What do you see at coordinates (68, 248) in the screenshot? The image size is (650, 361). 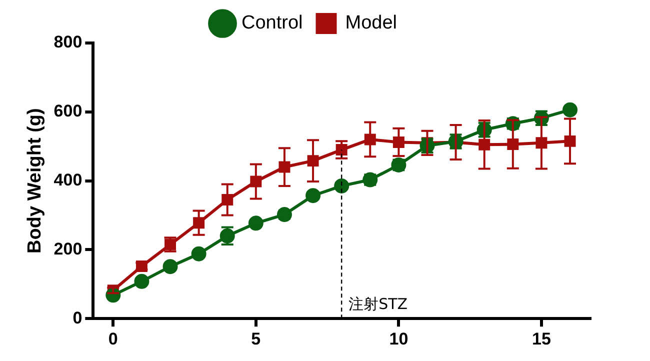 I see `y-tick-label: 200` at bounding box center [68, 248].